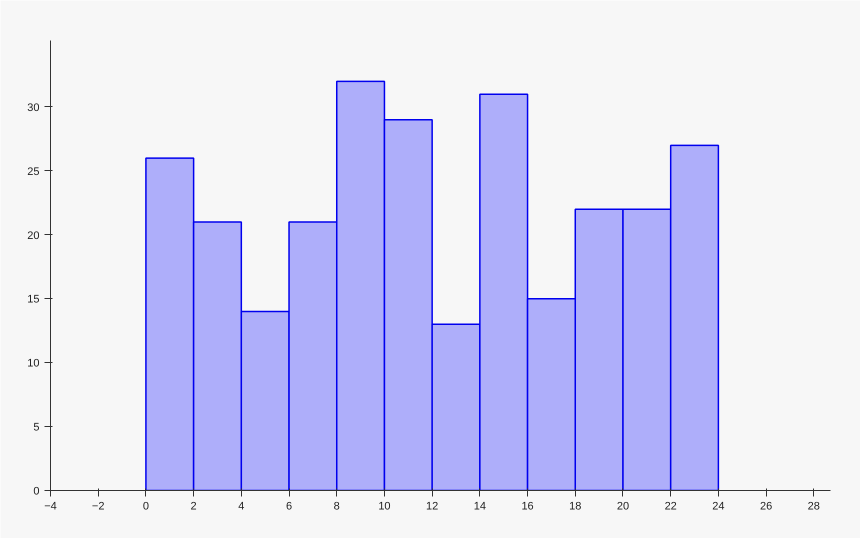 Image resolution: width=860 pixels, height=538 pixels. I want to click on y-tick-label: 10, so click(33, 364).